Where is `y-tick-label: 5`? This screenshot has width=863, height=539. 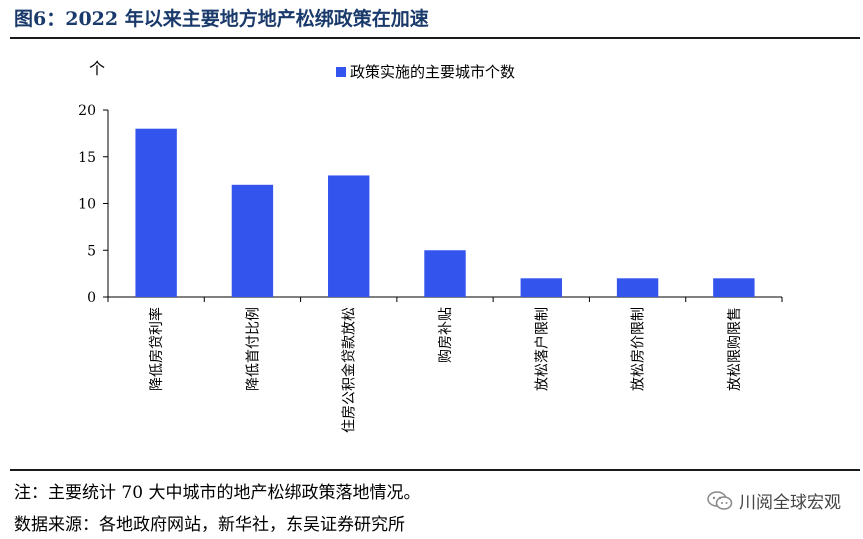
y-tick-label: 5 is located at coordinates (91, 251).